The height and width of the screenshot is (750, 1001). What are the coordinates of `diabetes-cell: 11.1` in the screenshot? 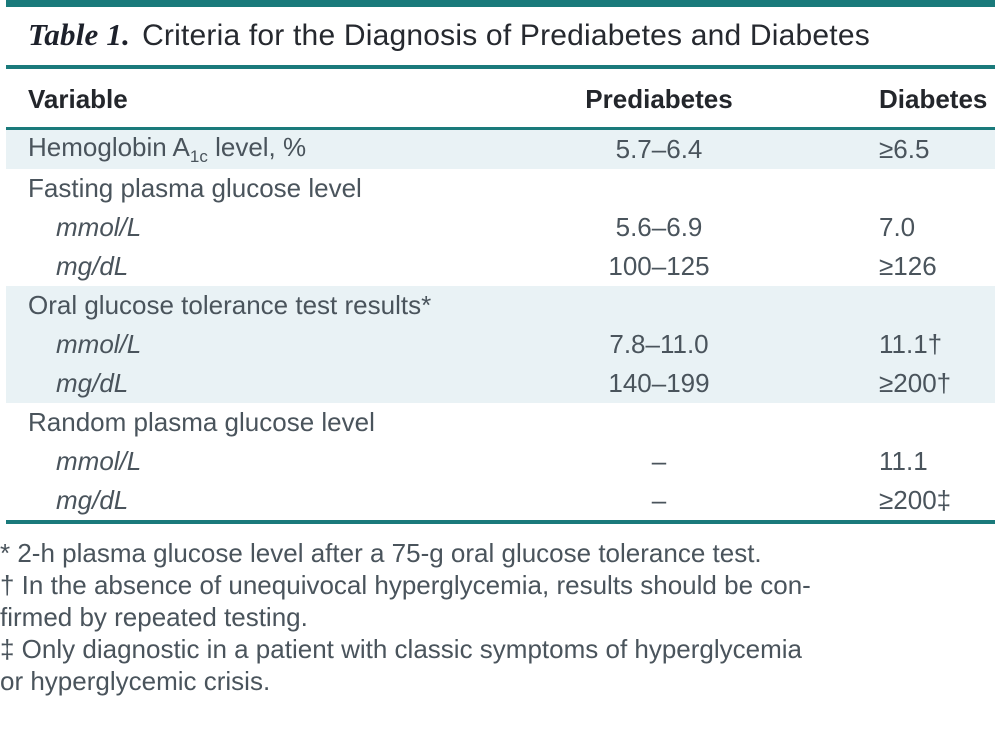 It's located at (903, 461).